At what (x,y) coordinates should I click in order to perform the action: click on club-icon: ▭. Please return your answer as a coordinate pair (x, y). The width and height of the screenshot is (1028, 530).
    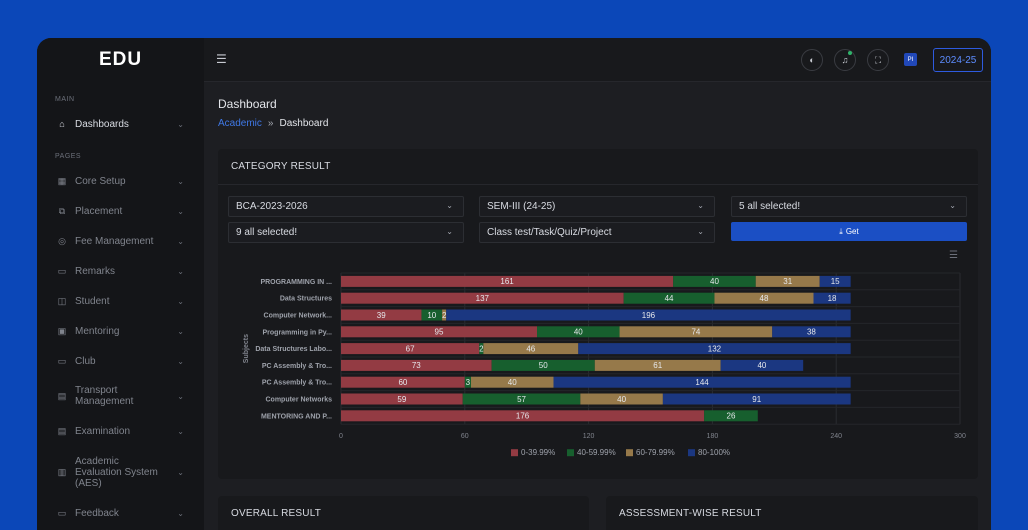
    Looking at the image, I should click on (62, 360).